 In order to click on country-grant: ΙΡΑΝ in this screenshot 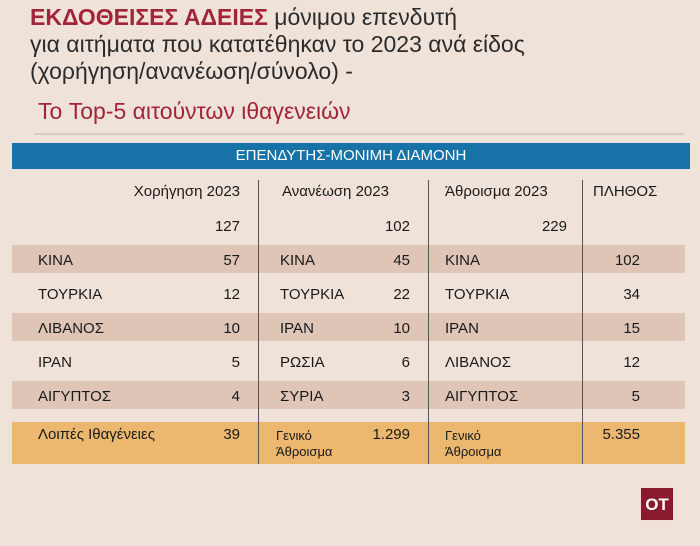, I will do `click(55, 362)`.